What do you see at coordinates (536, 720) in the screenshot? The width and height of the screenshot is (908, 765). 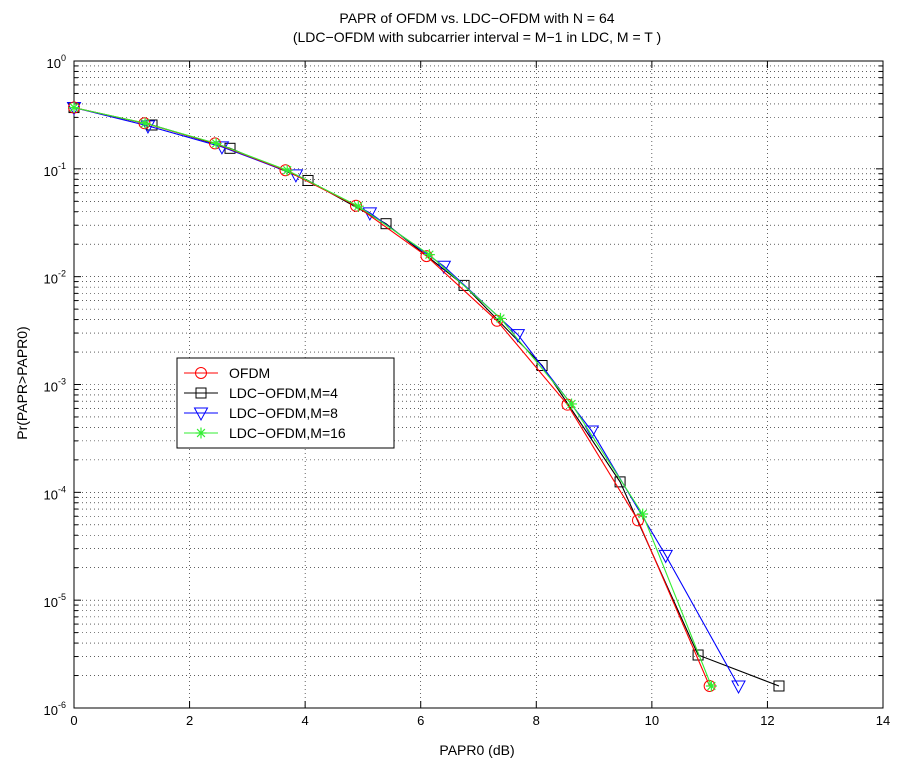 I see `x-tick-label: 8` at bounding box center [536, 720].